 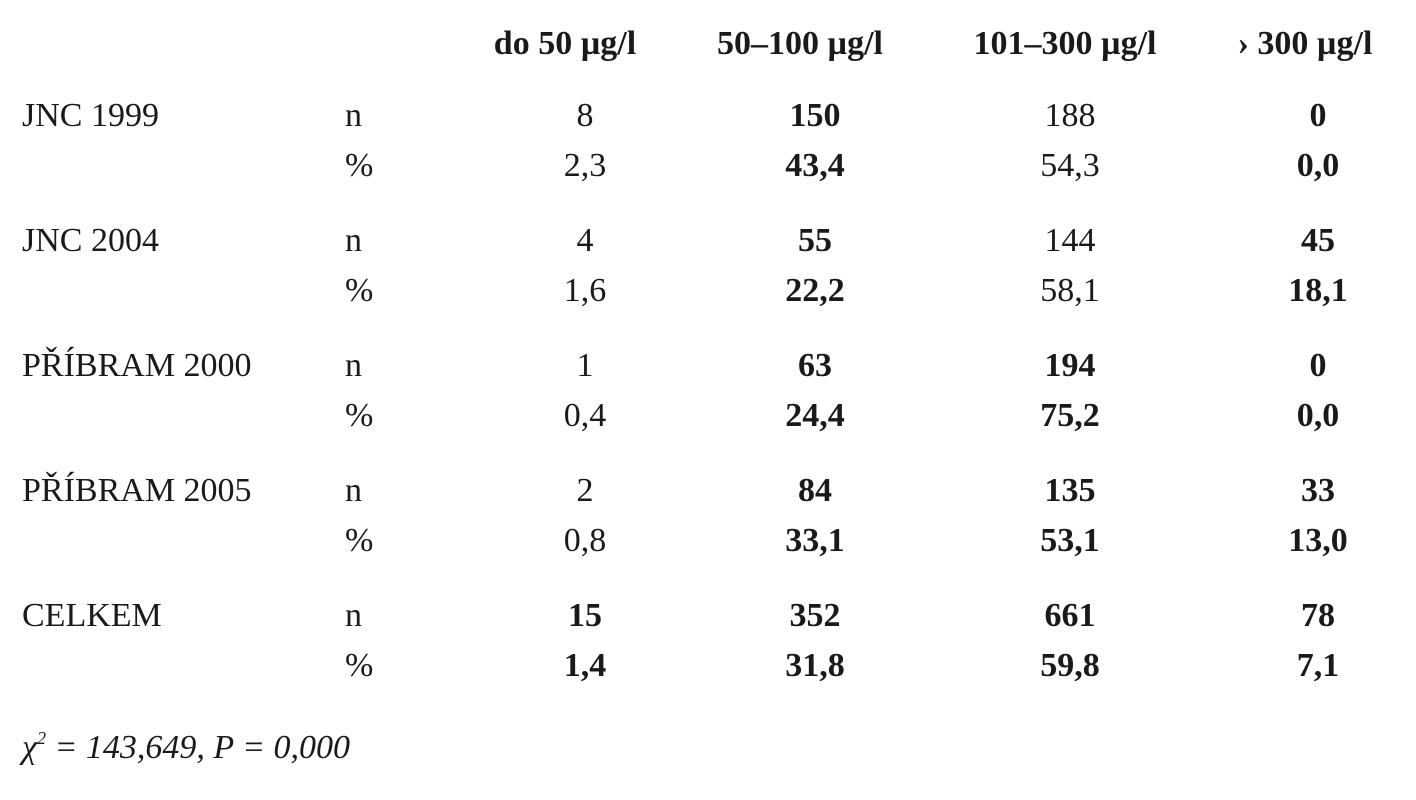 I want to click on footnote: χ2 = 143,649, P = 0,000, so click(x=186, y=747).